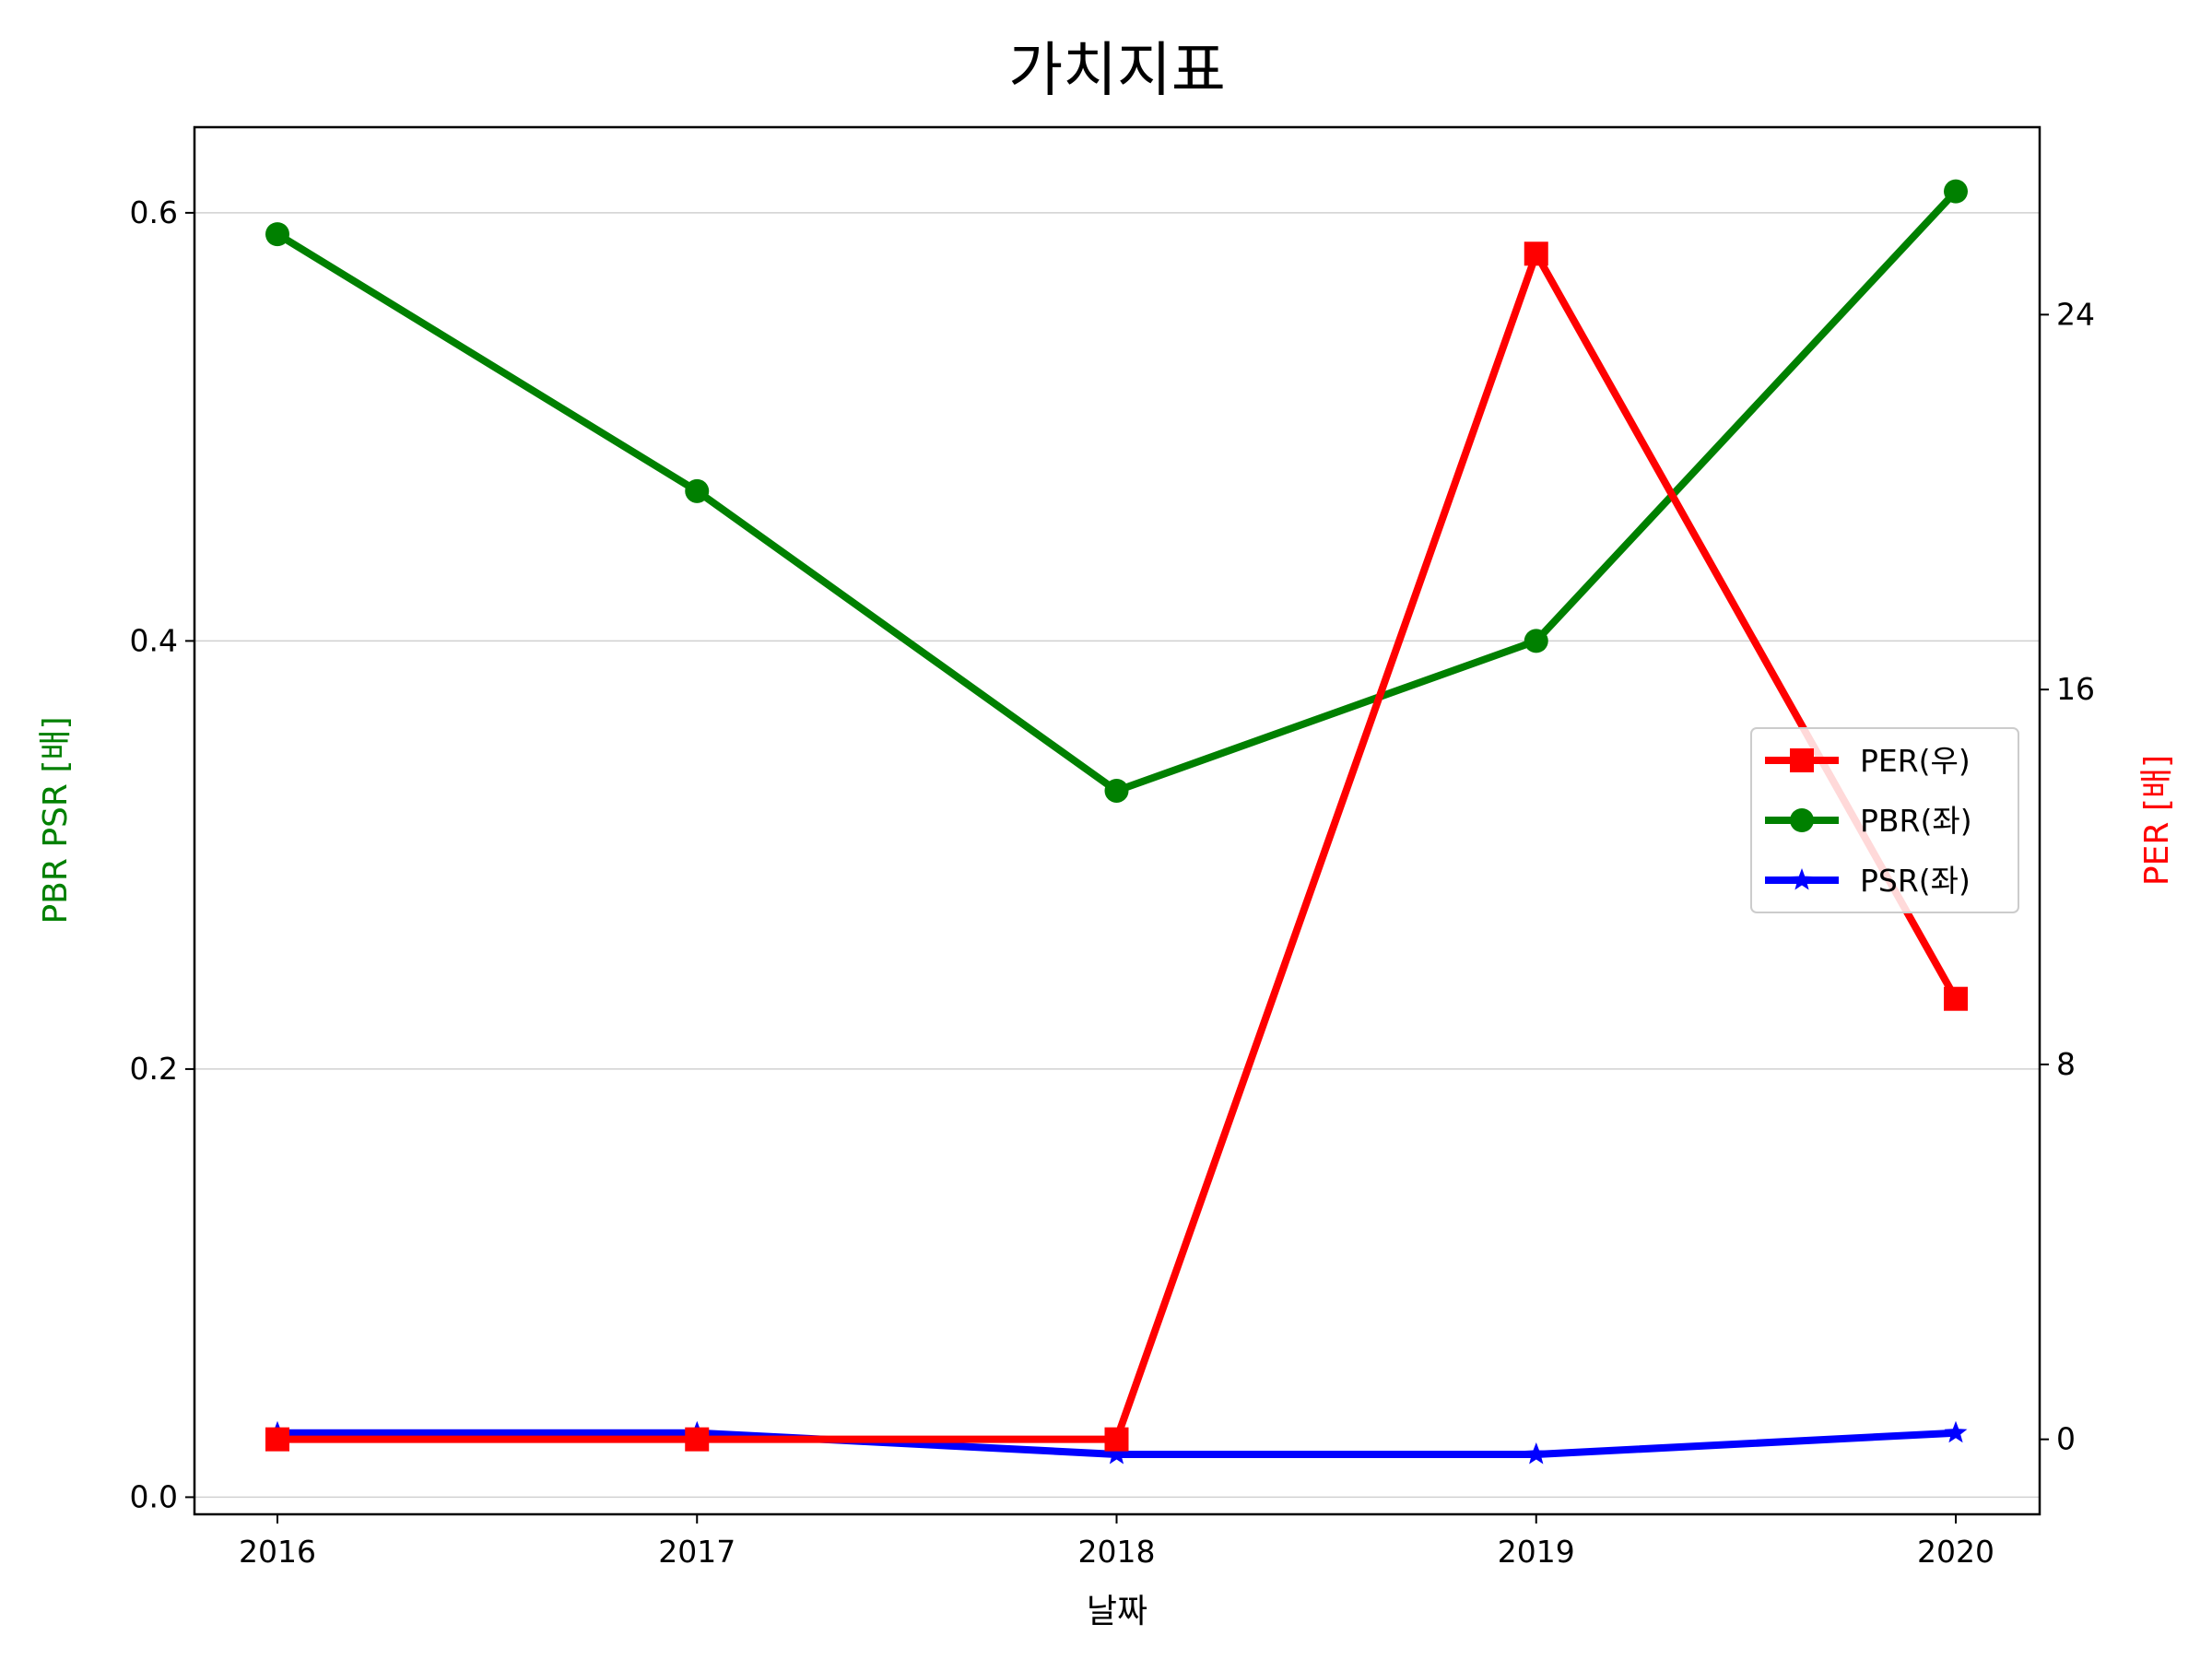 This screenshot has height=1659, width=2212. Describe the element at coordinates (2157, 820) in the screenshot. I see `right-y-axis-label: PER [배]` at that location.